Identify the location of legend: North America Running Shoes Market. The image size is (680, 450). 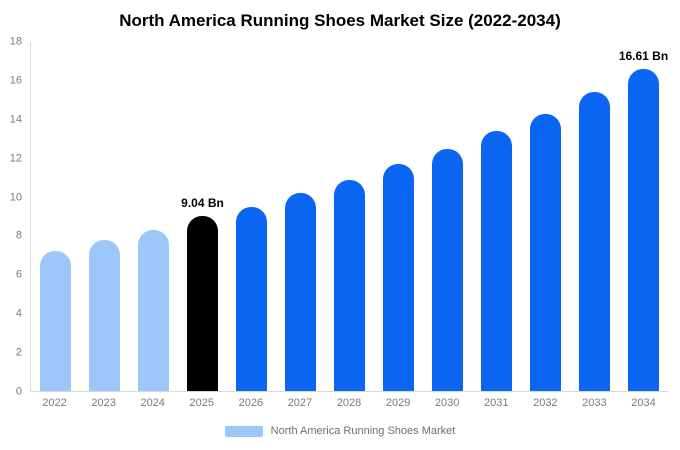
(340, 431).